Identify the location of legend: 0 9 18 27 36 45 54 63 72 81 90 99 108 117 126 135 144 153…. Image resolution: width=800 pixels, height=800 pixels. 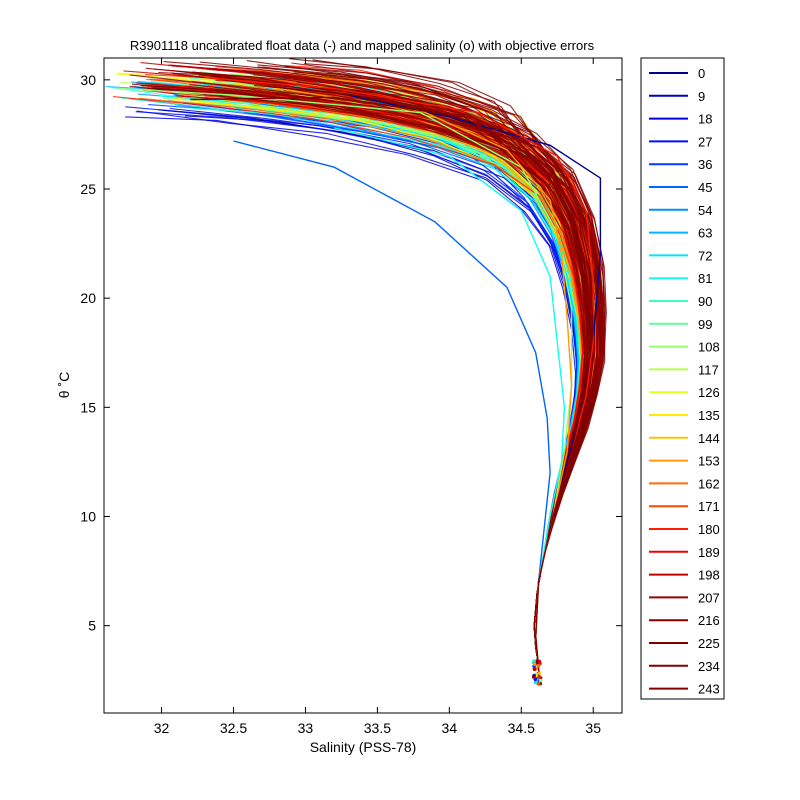
(682, 378).